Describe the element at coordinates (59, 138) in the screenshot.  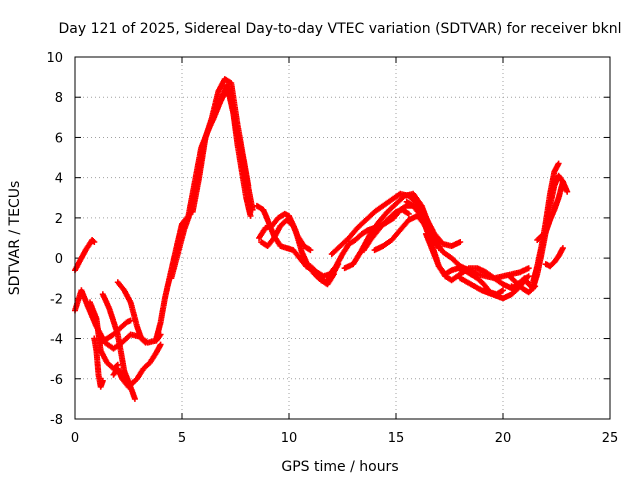
I see `y-tick-label: 6` at that location.